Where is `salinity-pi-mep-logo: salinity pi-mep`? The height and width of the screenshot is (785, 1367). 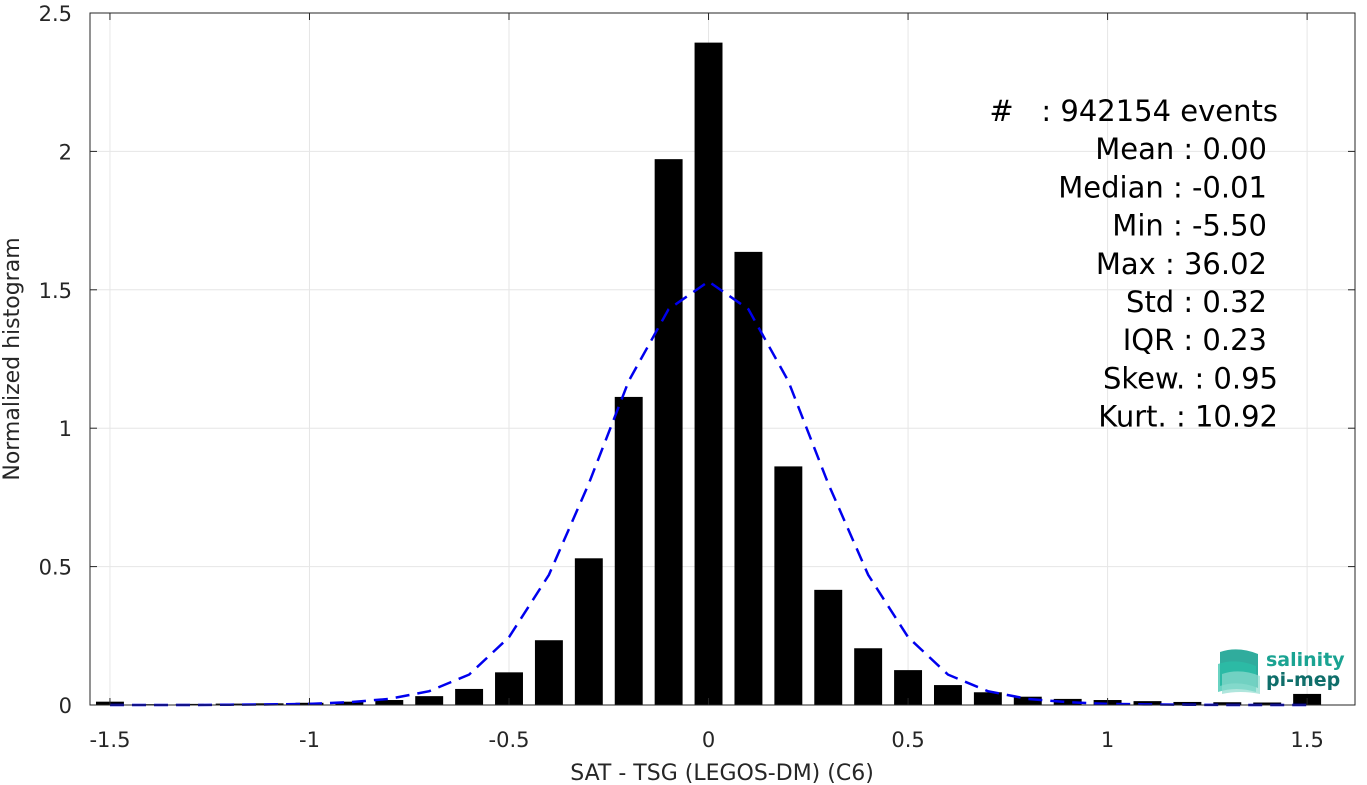 salinity-pi-mep-logo: salinity pi-mep is located at coordinates (1281, 671).